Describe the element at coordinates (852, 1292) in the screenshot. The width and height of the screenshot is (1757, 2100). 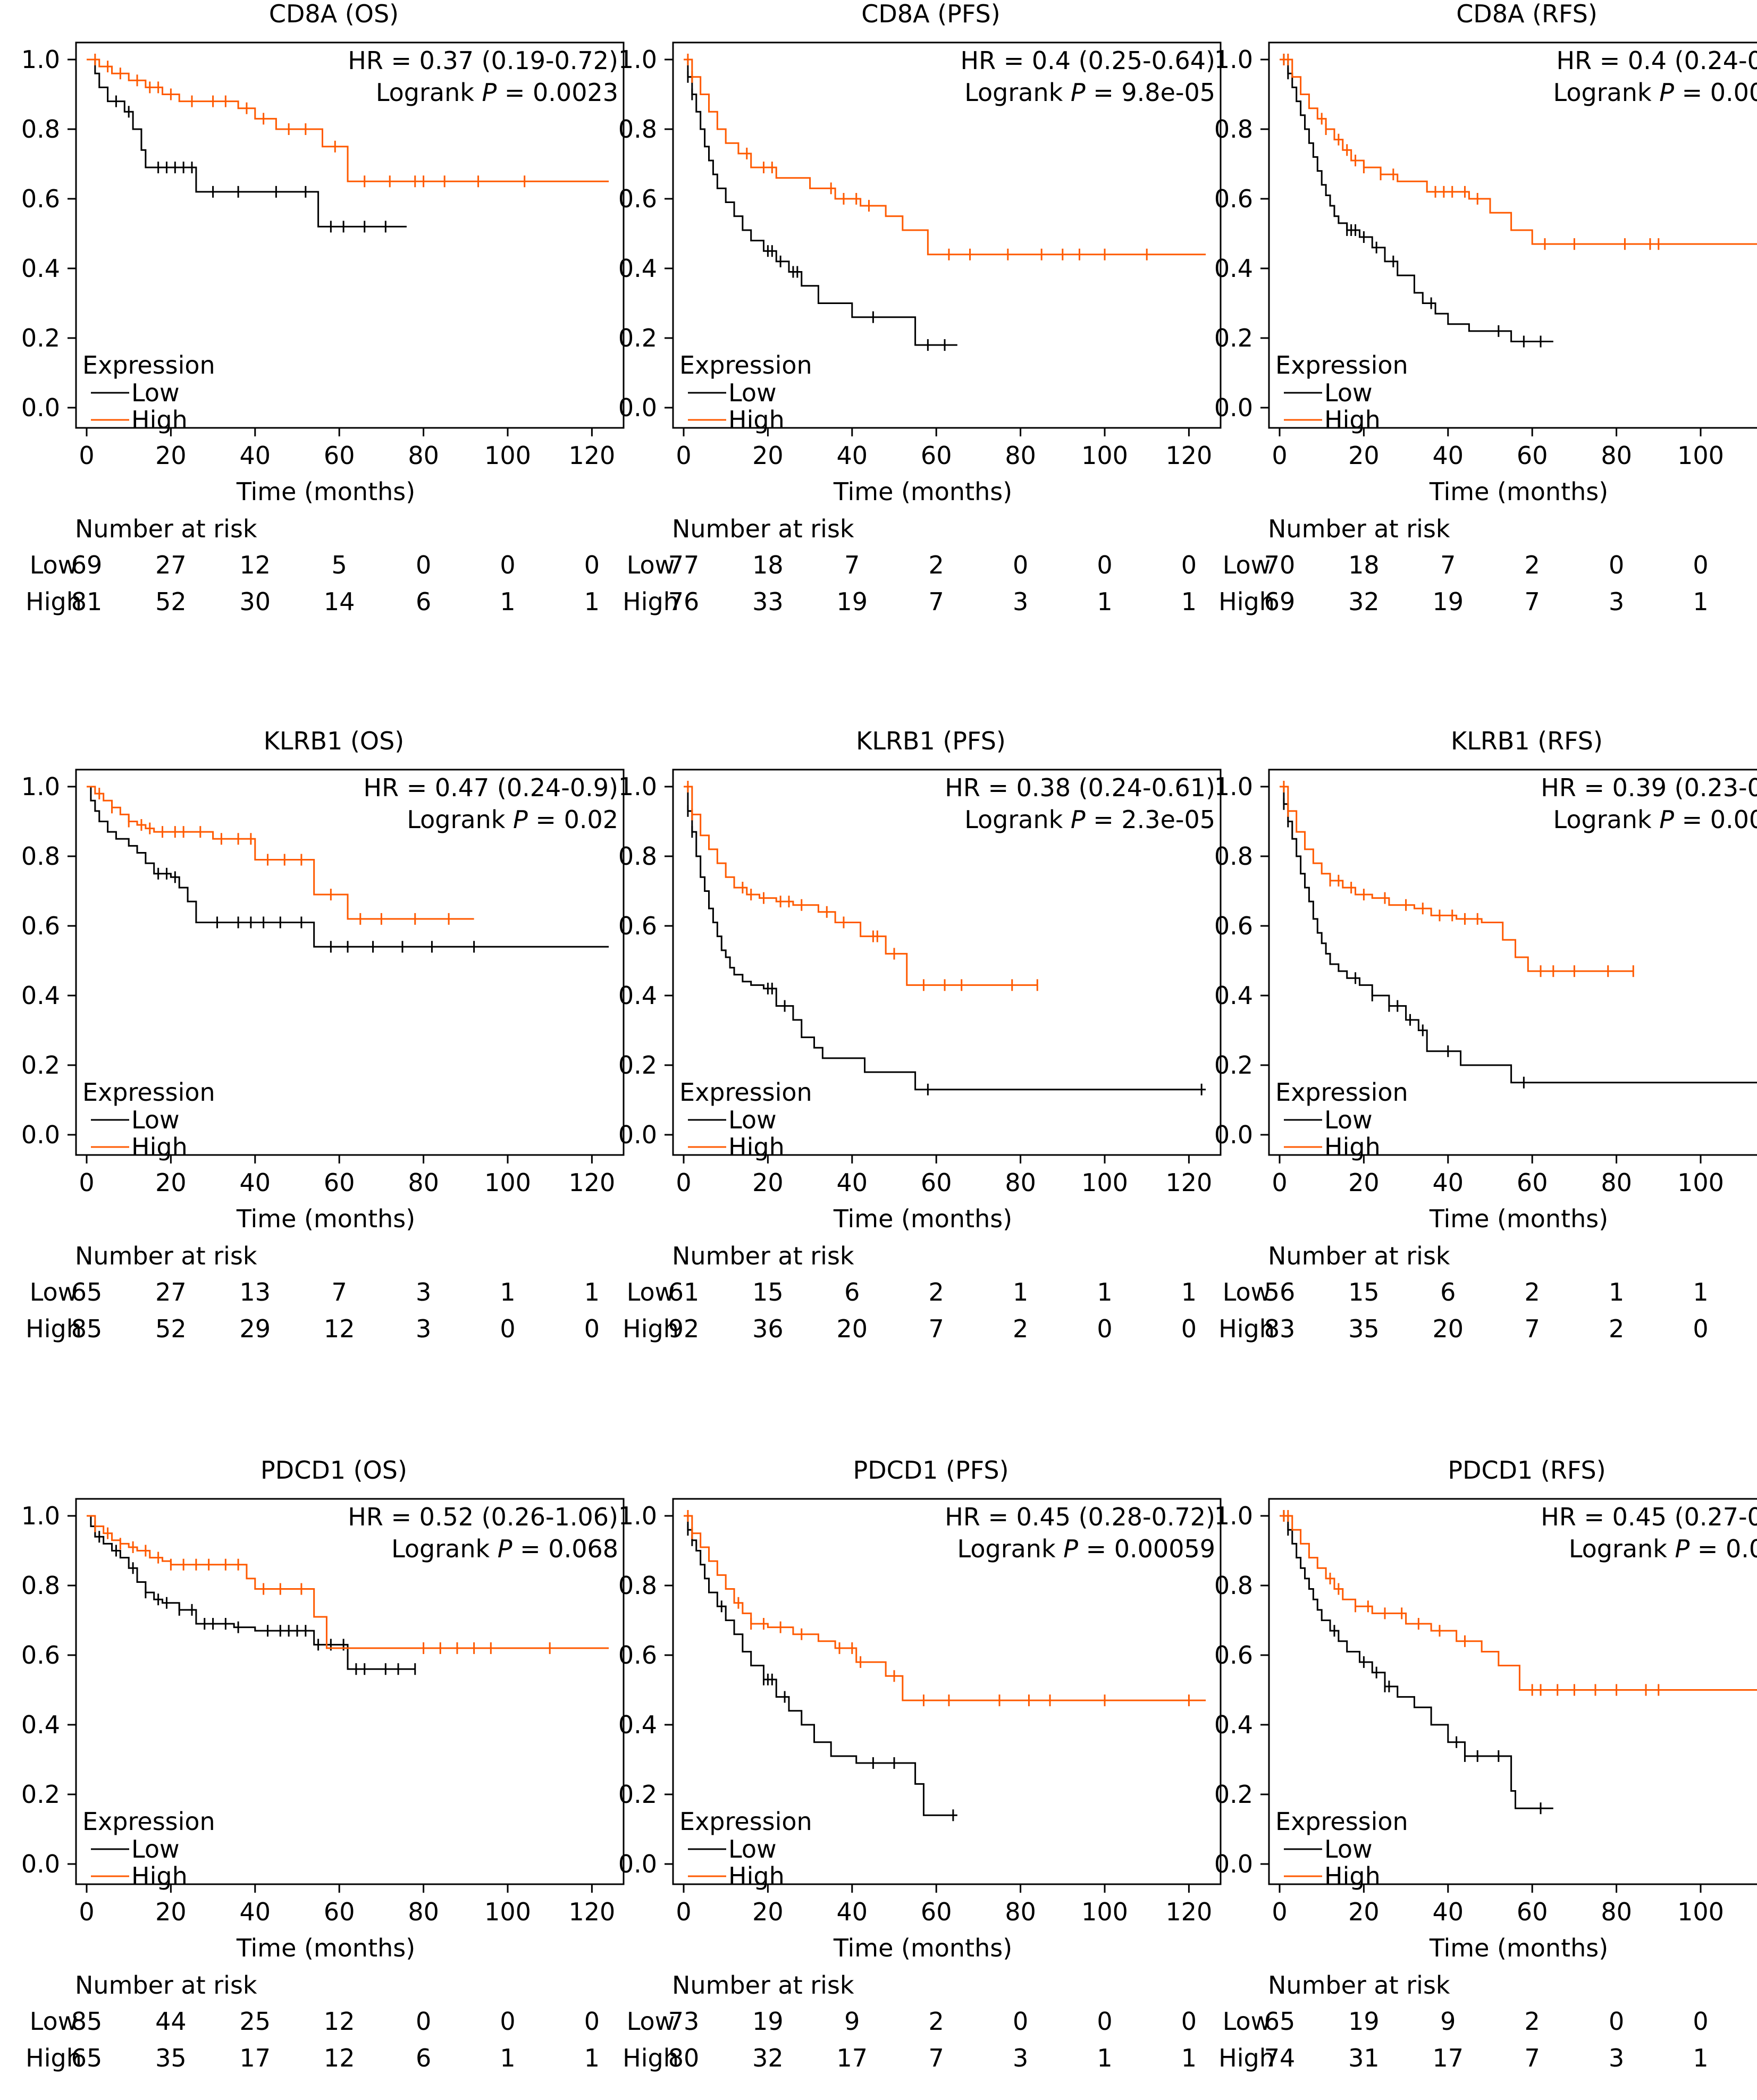
I see `risk-value-low: 6` at that location.